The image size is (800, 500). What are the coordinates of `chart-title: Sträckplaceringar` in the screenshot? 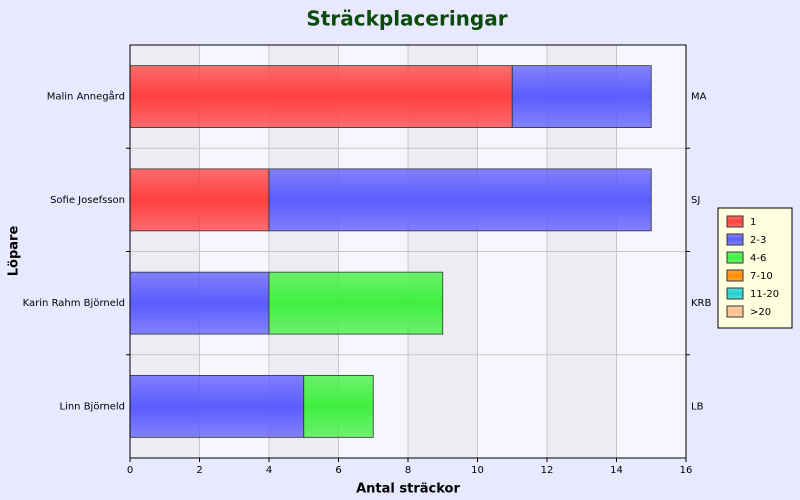 It's located at (406, 19).